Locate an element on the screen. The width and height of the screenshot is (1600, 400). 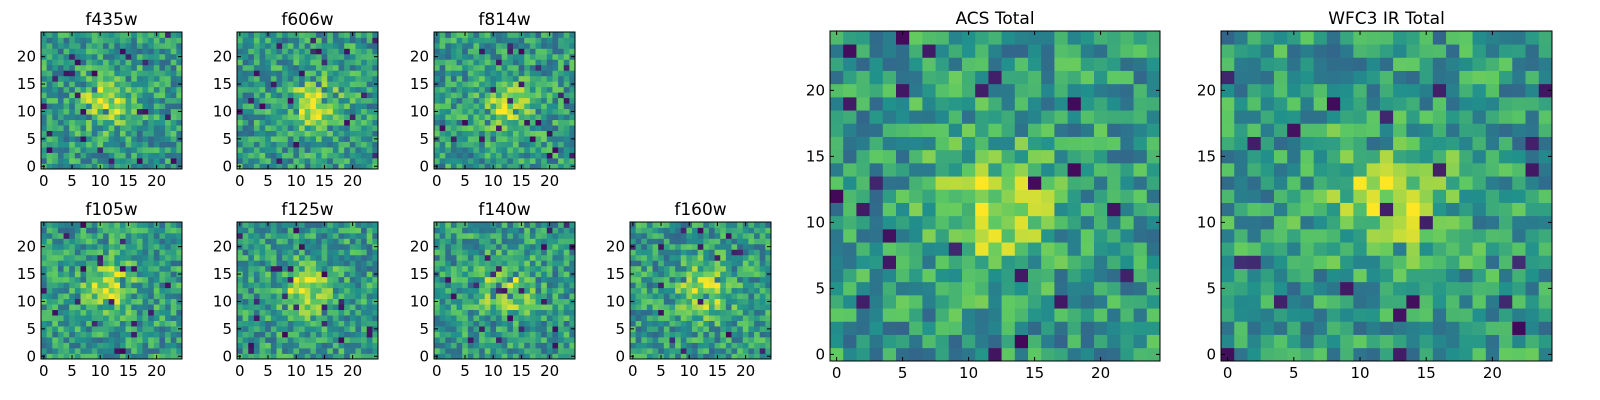
y-tick-label: 0 is located at coordinates (424, 356).